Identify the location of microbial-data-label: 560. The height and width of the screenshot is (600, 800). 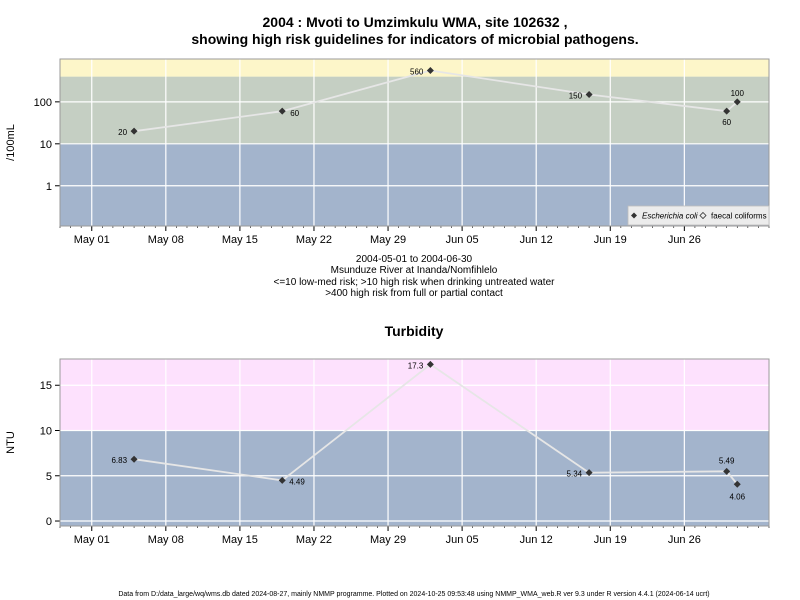
(417, 71).